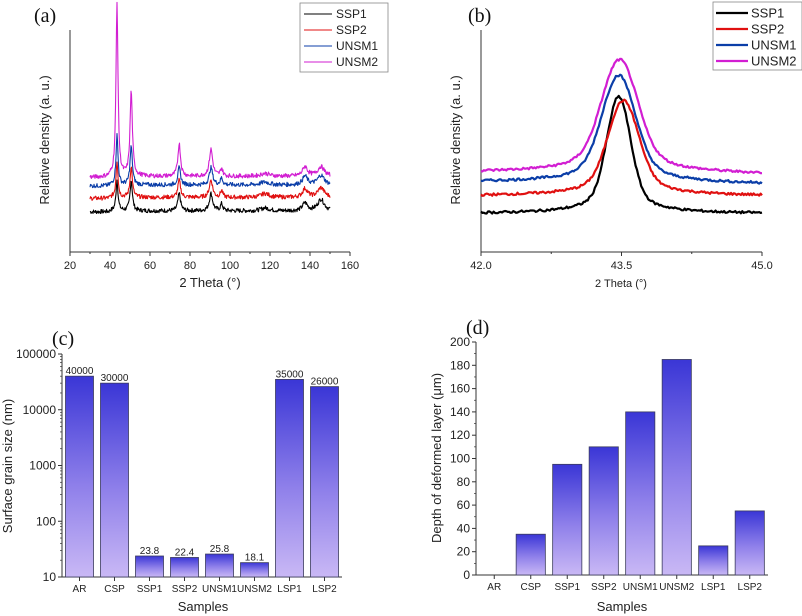 The height and width of the screenshot is (616, 802). I want to click on panel-a-legend-label: SSP1, so click(351, 14).